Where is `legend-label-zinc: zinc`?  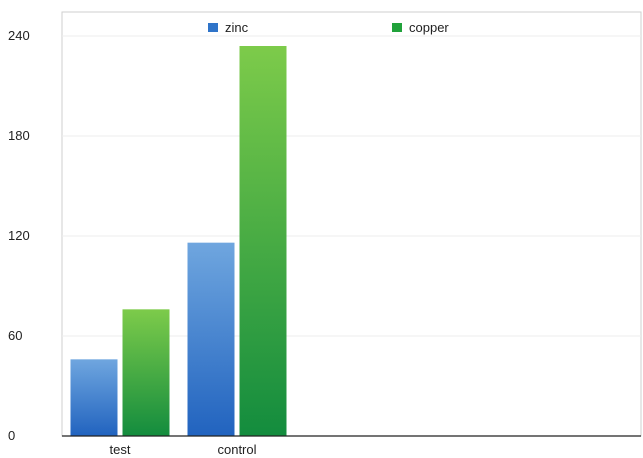
legend-label-zinc: zinc is located at coordinates (237, 27).